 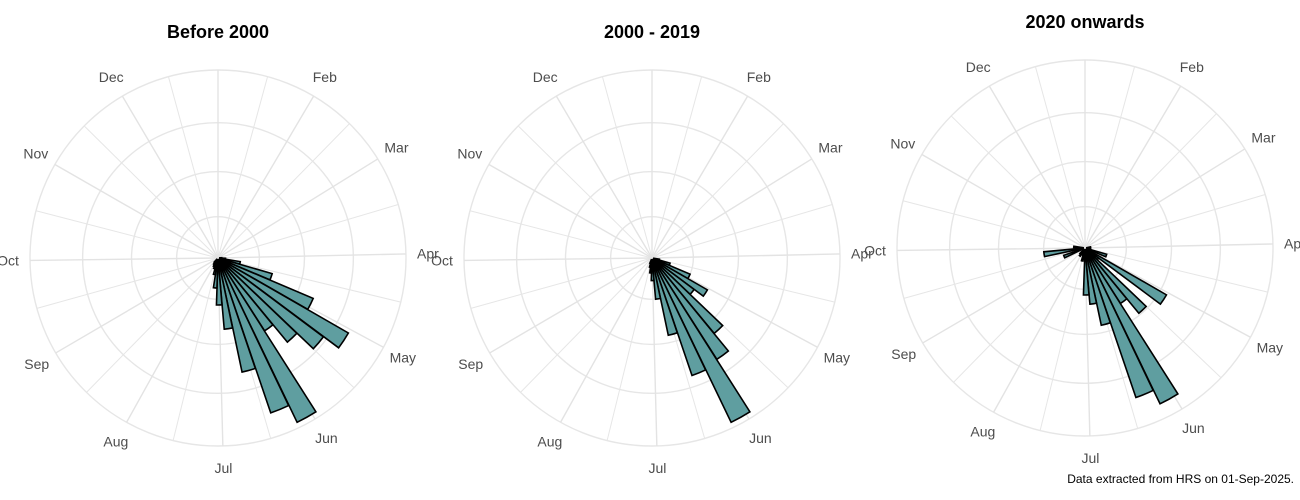 What do you see at coordinates (652, 32) in the screenshot?
I see `panel-title: 2000 - 2019` at bounding box center [652, 32].